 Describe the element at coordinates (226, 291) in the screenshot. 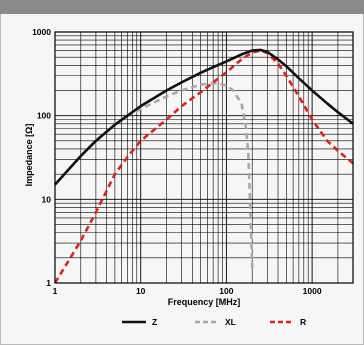

I see `x-tick-label: 100` at that location.